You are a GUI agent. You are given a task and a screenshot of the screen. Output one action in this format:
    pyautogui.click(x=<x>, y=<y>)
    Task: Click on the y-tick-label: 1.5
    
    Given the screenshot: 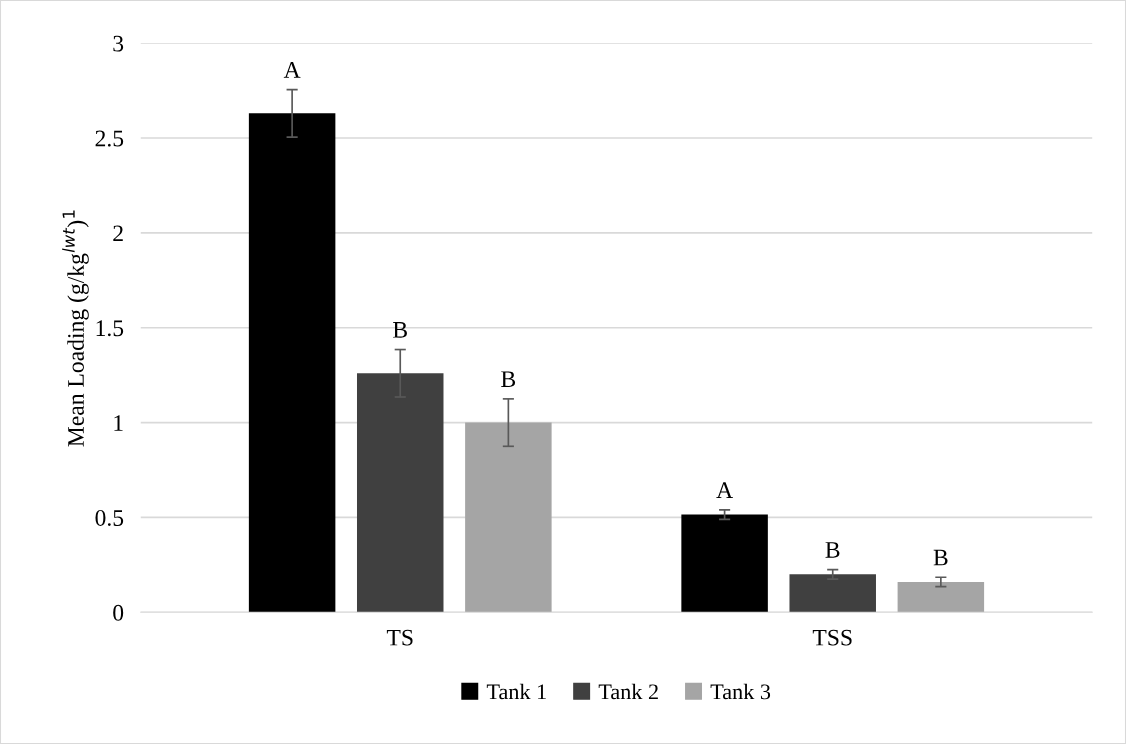 What is the action you would take?
    pyautogui.click(x=110, y=328)
    